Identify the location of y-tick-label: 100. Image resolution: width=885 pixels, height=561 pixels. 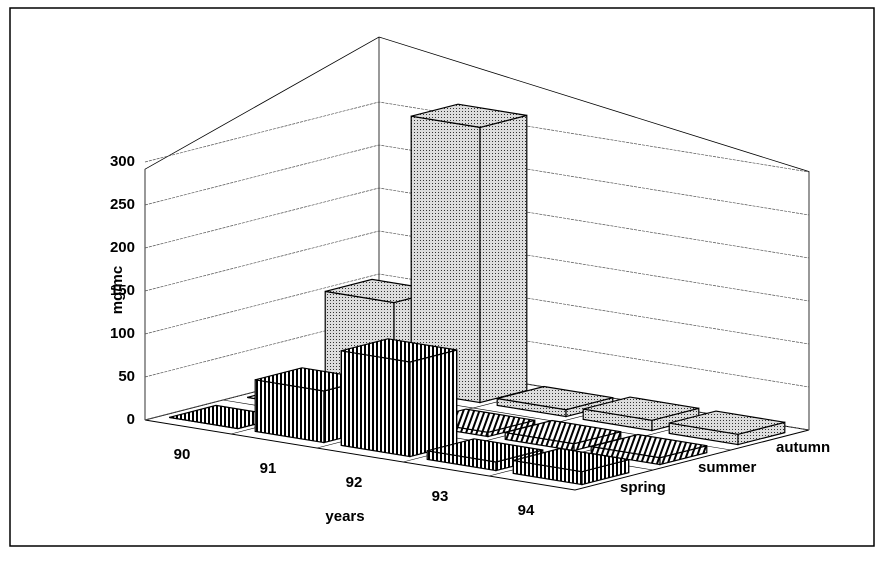
(122, 333).